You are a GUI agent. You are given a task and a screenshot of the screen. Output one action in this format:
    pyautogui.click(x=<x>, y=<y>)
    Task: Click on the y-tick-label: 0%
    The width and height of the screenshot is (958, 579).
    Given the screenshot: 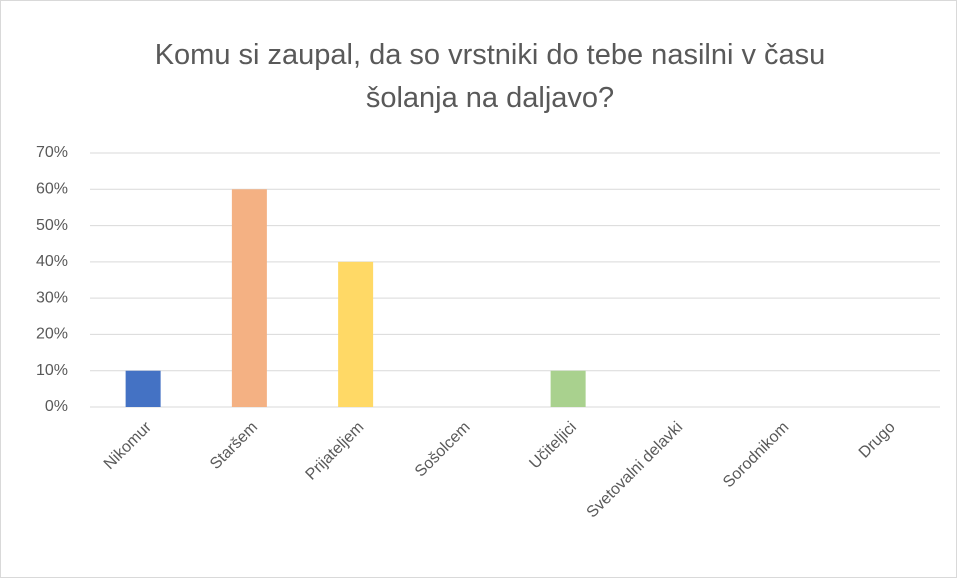 What is the action you would take?
    pyautogui.click(x=56, y=406)
    